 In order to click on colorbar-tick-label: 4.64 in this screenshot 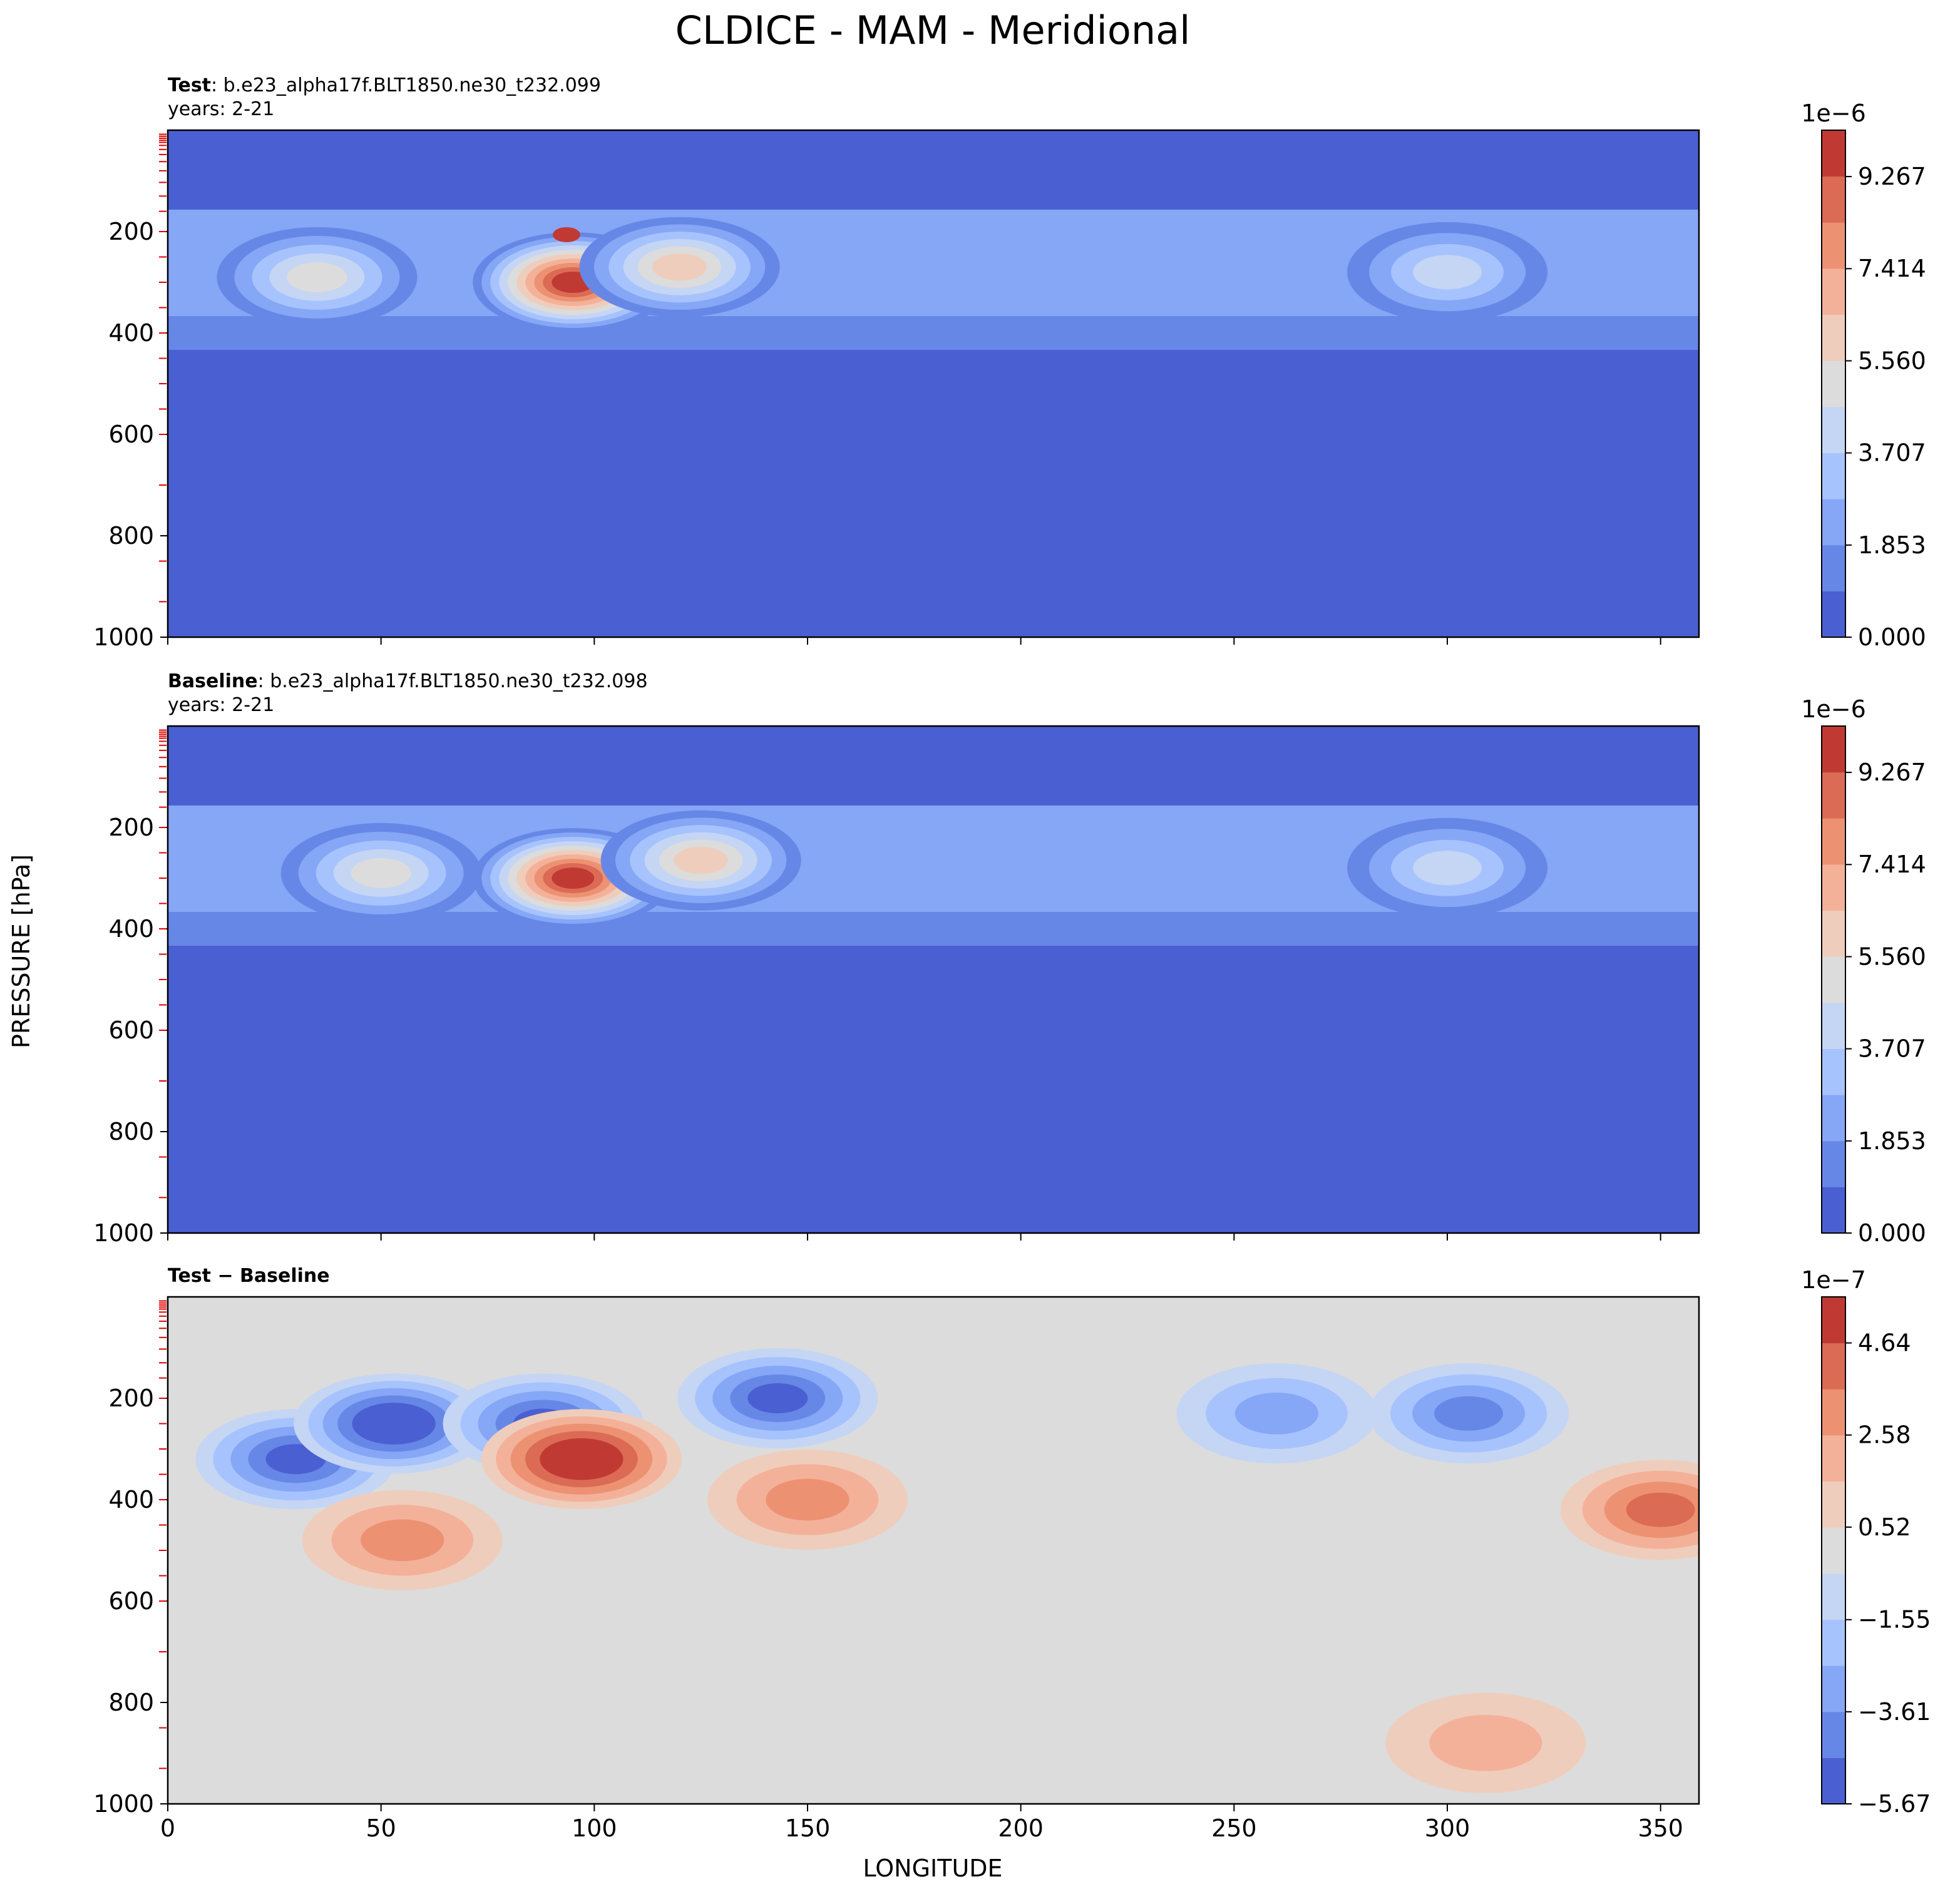, I will do `click(1884, 1343)`.